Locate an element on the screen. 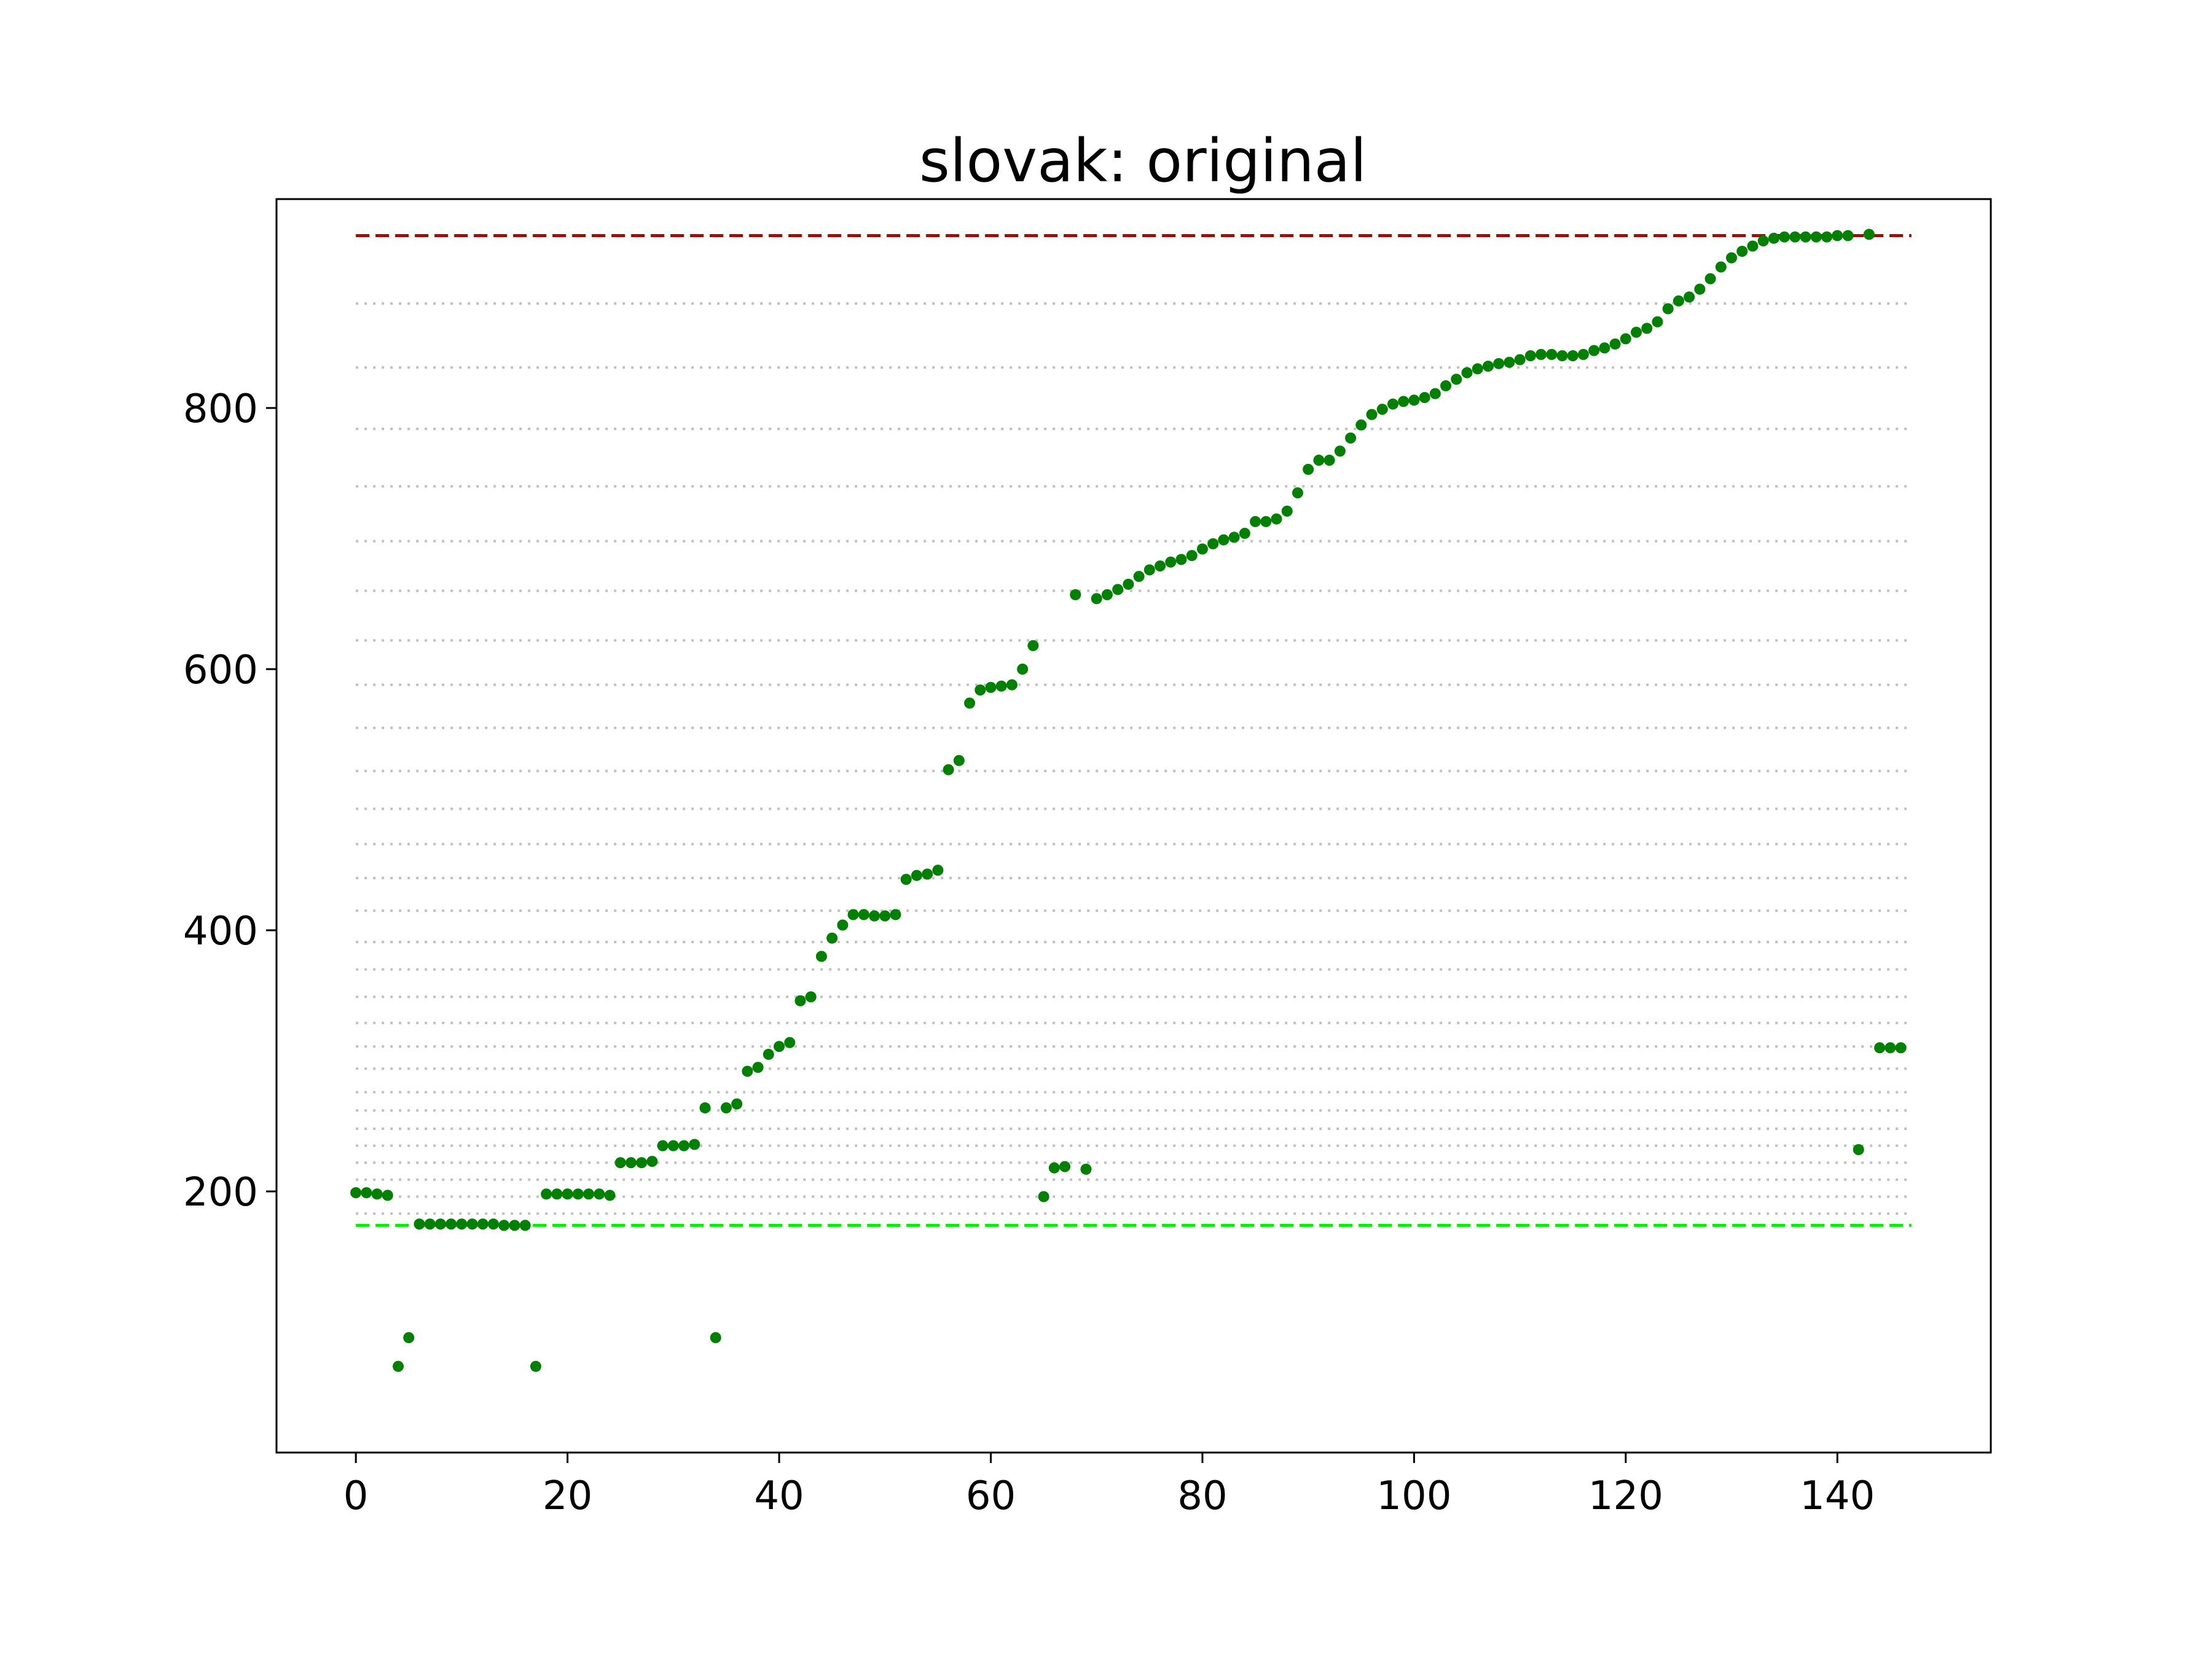  x-tick-label: 80 is located at coordinates (1202, 1496).